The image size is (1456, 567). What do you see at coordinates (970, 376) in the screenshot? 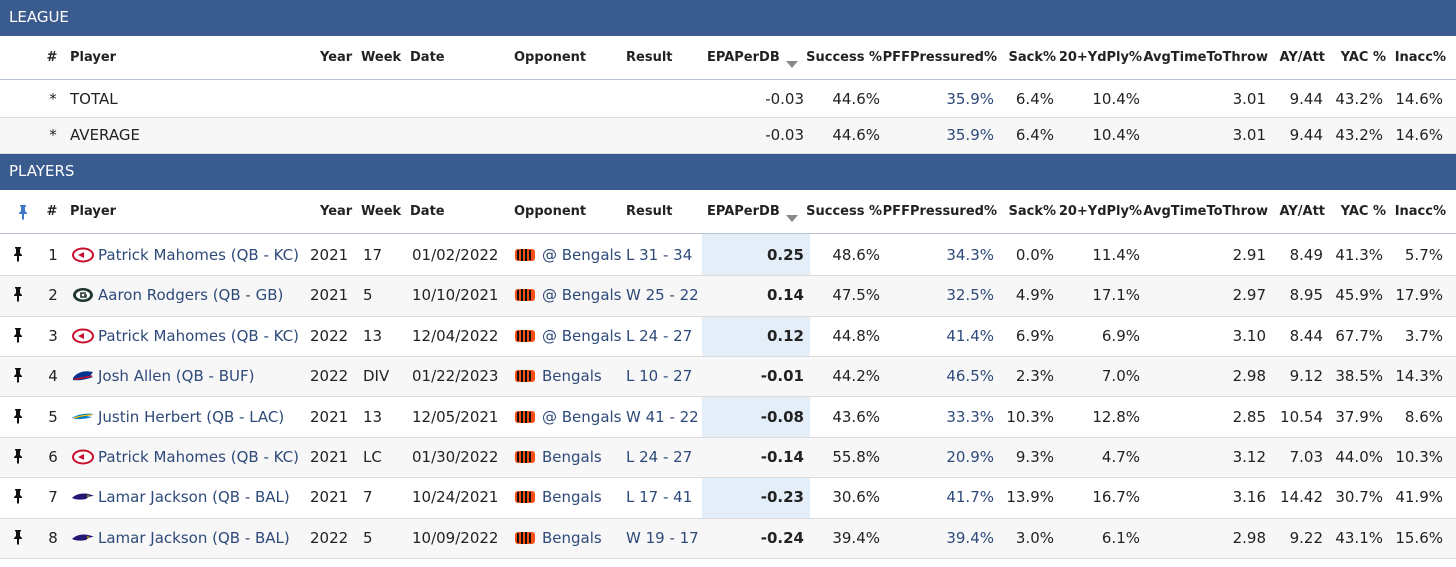
I see `pressured-pct: 46.5%` at bounding box center [970, 376].